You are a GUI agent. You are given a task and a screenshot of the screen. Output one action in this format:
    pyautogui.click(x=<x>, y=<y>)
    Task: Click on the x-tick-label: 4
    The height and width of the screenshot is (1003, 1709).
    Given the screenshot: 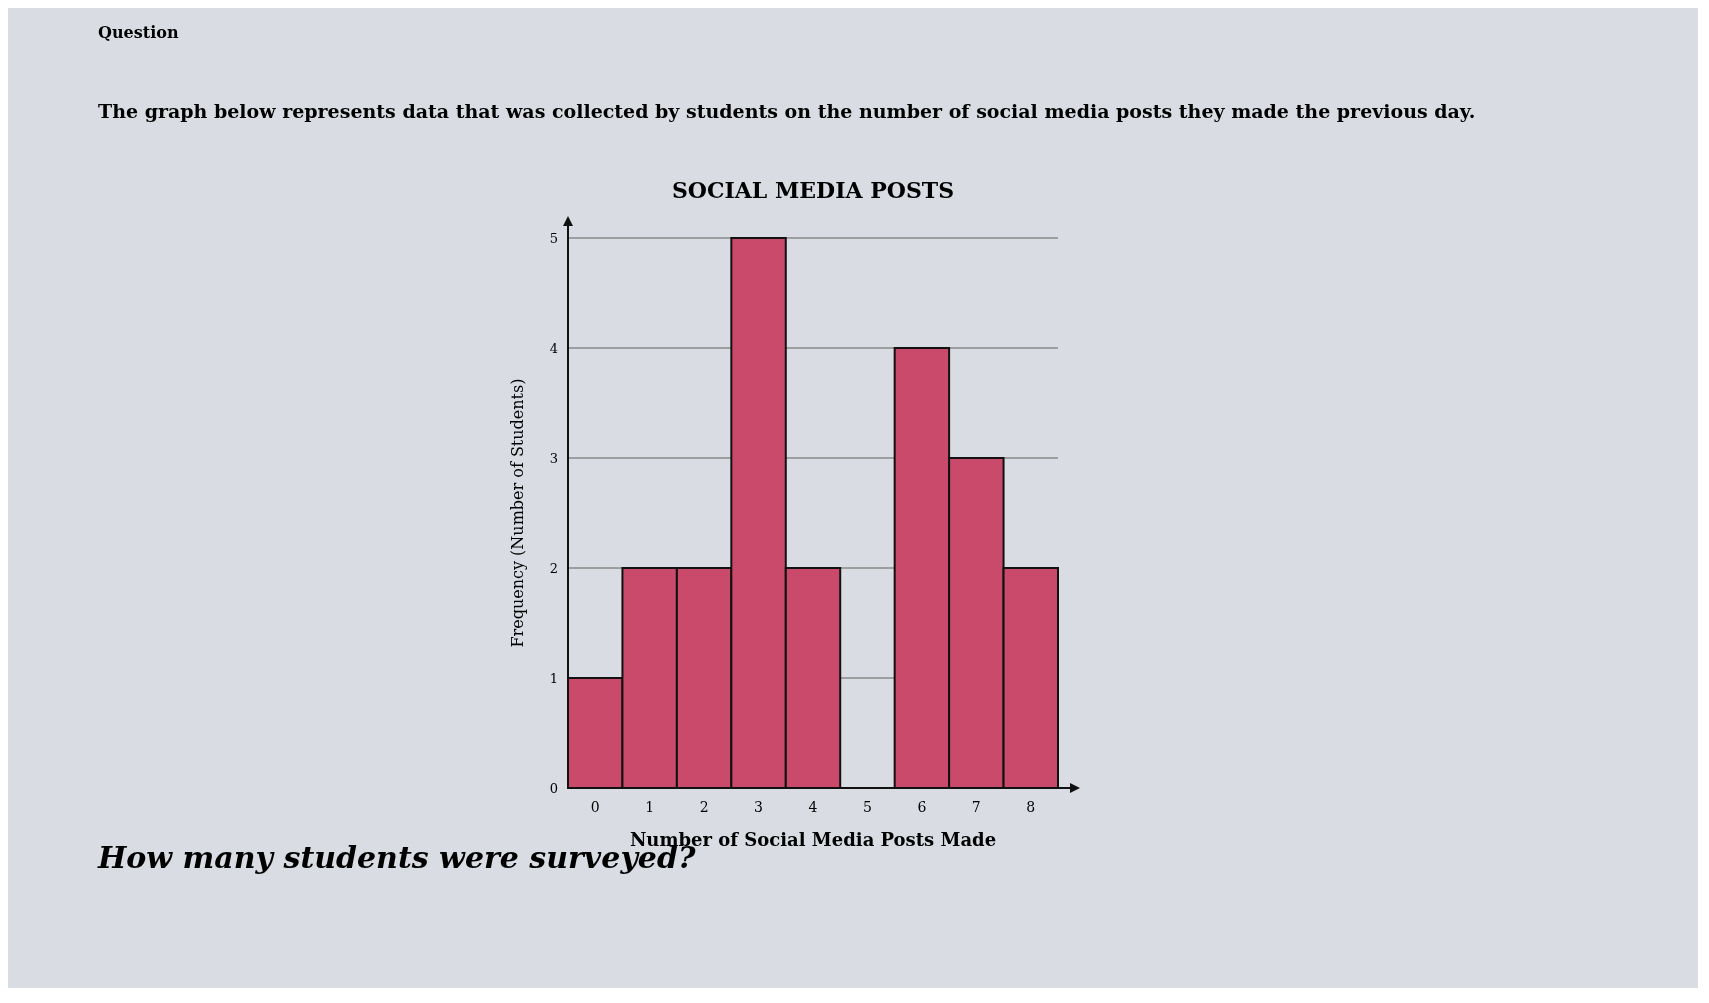 What is the action you would take?
    pyautogui.click(x=813, y=807)
    